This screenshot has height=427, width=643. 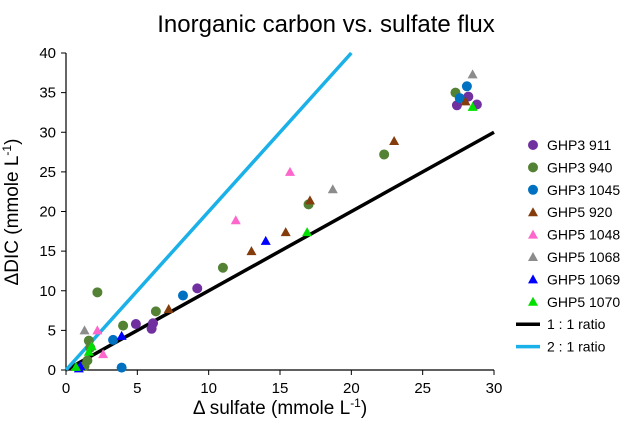 What do you see at coordinates (208, 388) in the screenshot?
I see `x-tick-label: 10` at bounding box center [208, 388].